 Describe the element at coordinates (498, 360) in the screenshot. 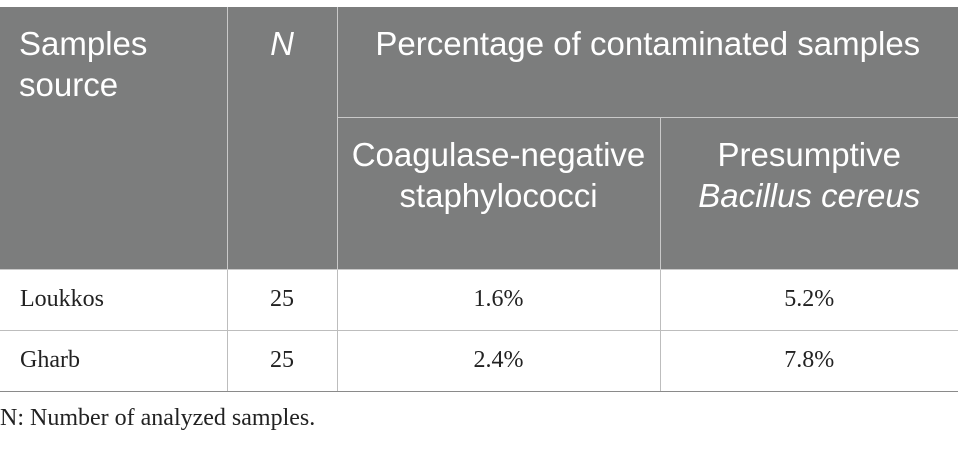

I see `cell-cns: 2.4%` at that location.